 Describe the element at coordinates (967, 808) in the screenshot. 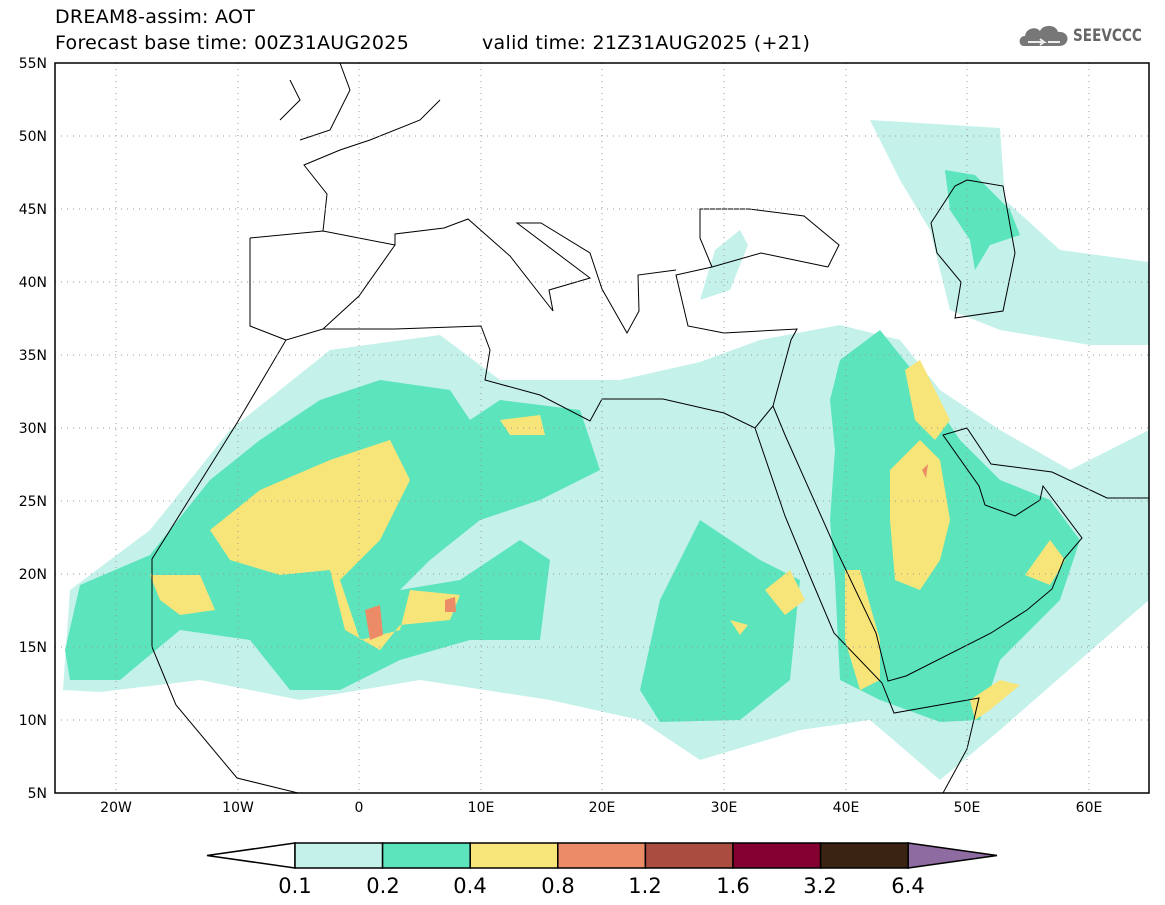

I see `lon-label: 50E` at that location.